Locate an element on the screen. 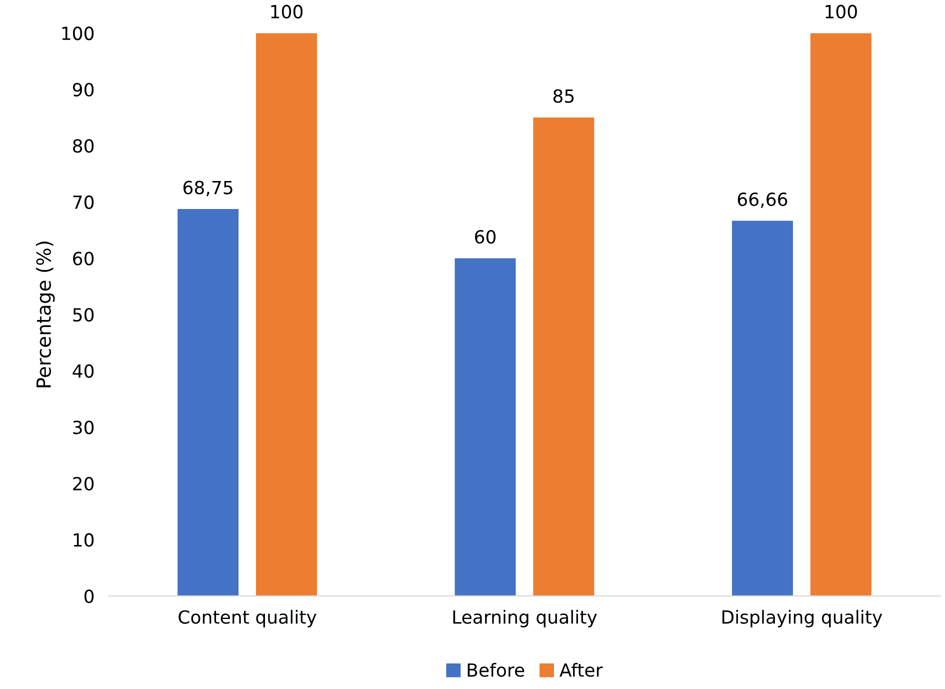 This screenshot has height=689, width=945. y-tick-label: 60 is located at coordinates (83, 259).